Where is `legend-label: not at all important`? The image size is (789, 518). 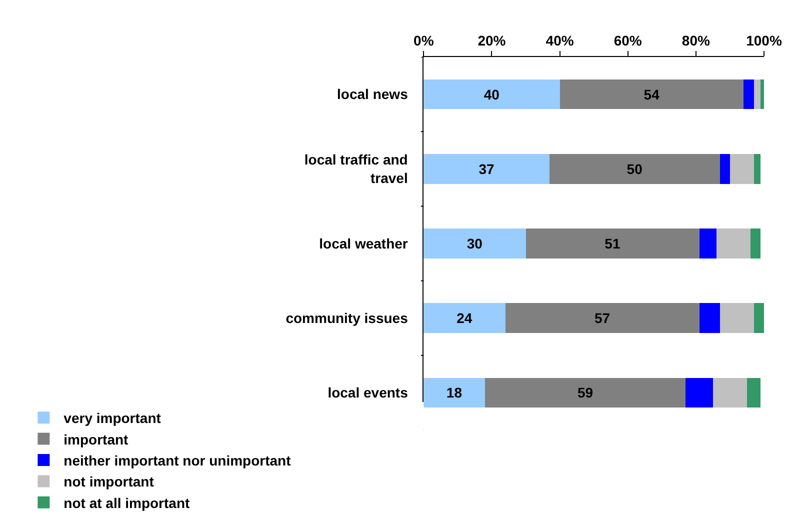
legend-label: not at all important is located at coordinates (127, 502).